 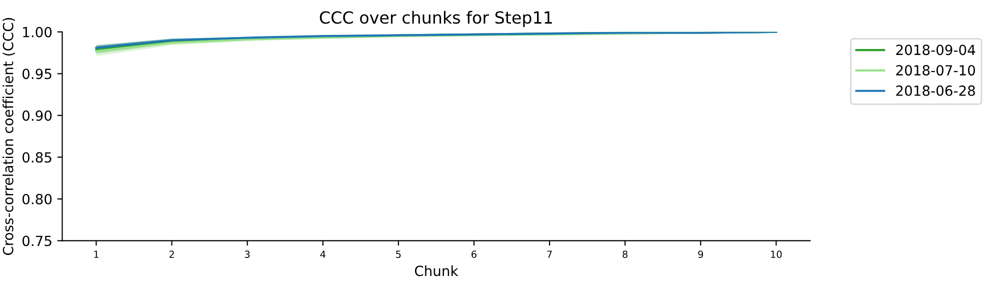 What do you see at coordinates (96, 254) in the screenshot?
I see `x-tick-label: 1` at bounding box center [96, 254].